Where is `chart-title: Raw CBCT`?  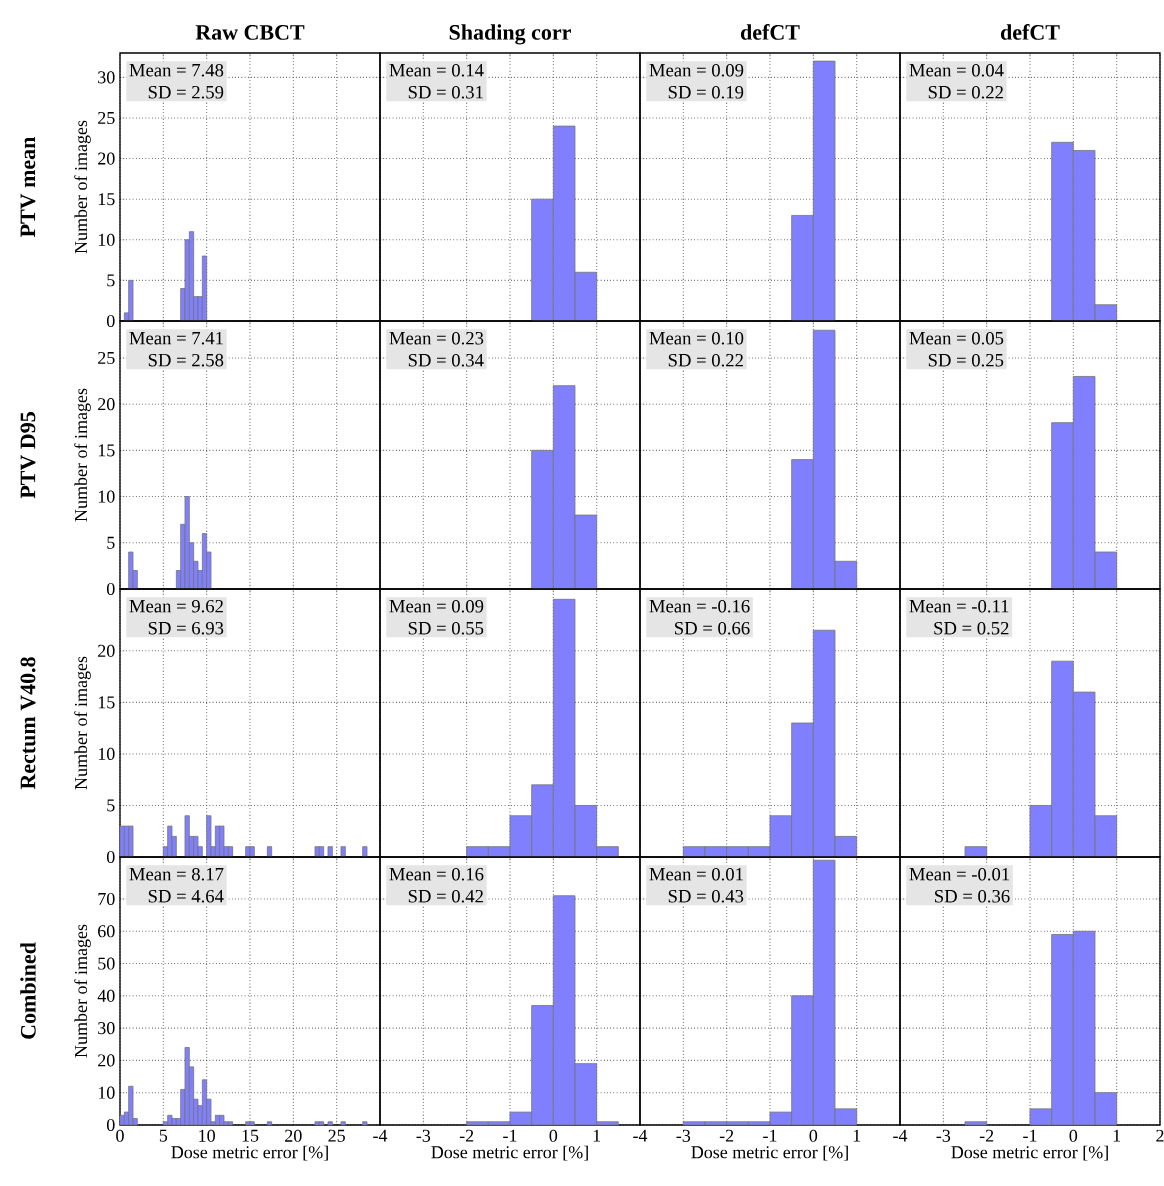 chart-title: Raw CBCT is located at coordinates (250, 32).